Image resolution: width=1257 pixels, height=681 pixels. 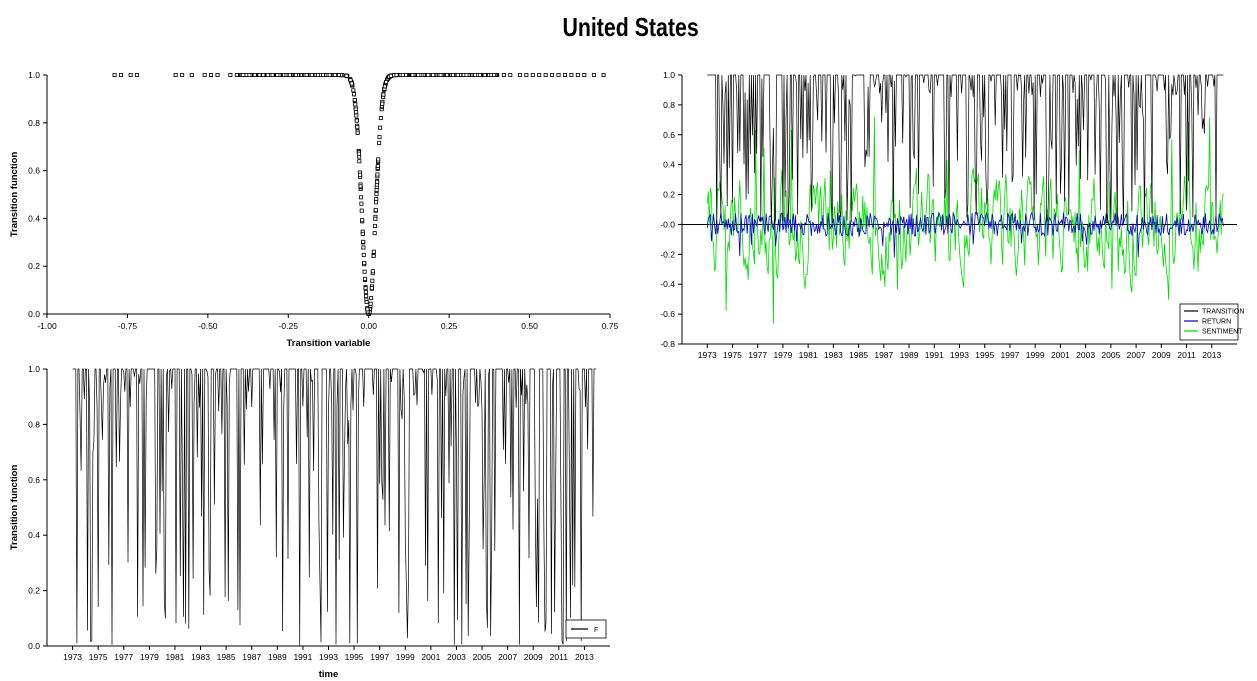 I want to click on y-tick-label: -0.4, so click(x=667, y=284).